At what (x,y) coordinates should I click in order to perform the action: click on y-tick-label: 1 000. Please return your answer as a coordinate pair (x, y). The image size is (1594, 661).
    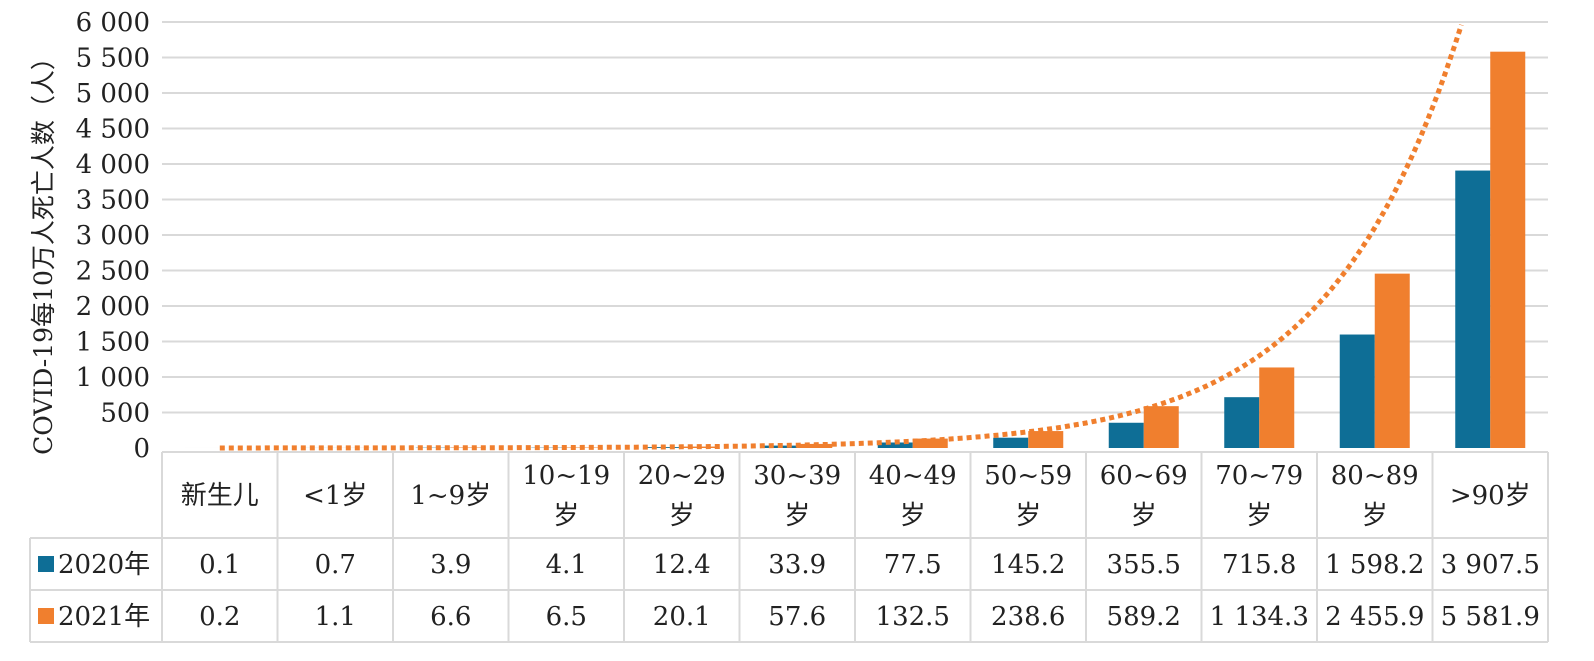
    Looking at the image, I should click on (113, 378).